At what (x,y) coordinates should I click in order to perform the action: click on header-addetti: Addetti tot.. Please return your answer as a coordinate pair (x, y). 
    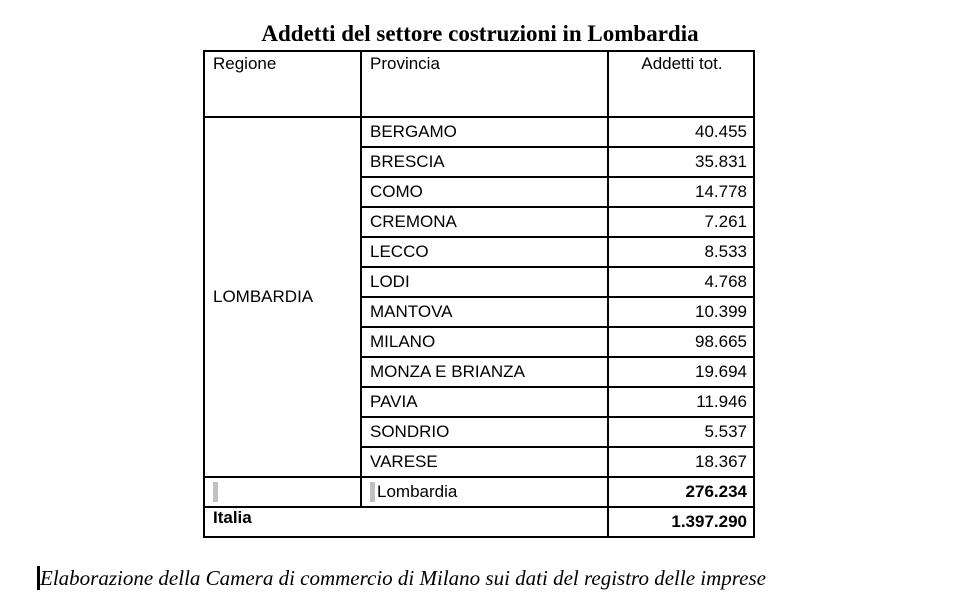
    Looking at the image, I should click on (681, 84).